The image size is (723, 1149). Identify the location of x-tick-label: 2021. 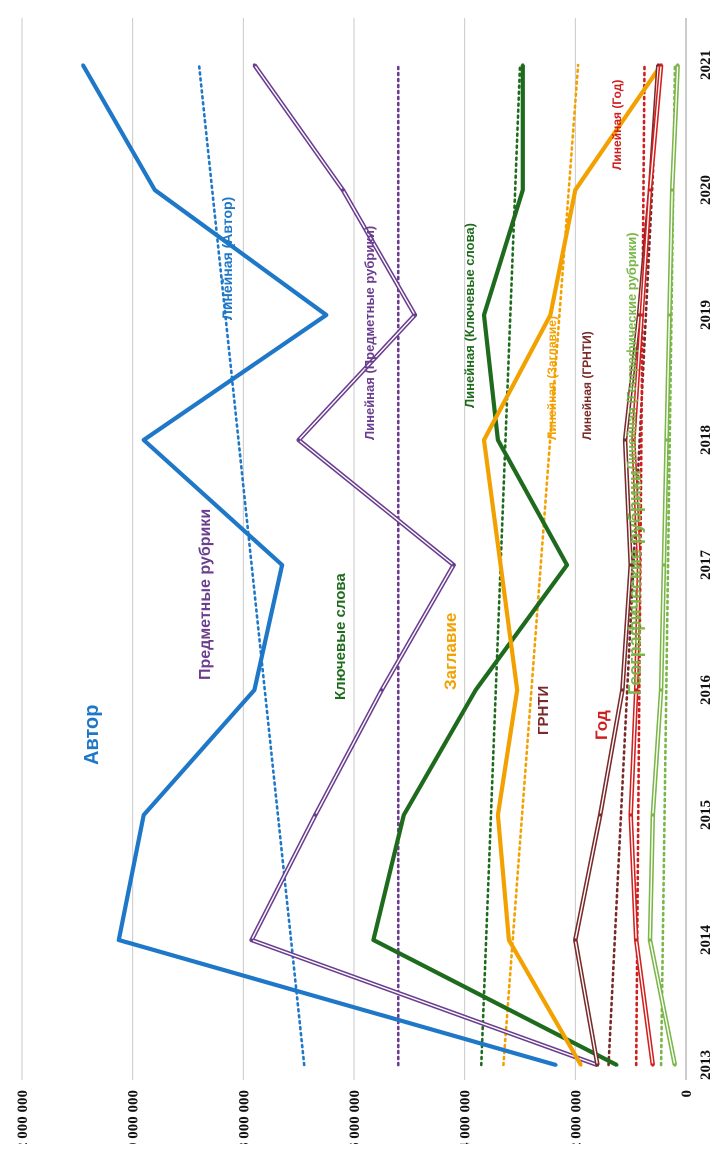
(706, 65).